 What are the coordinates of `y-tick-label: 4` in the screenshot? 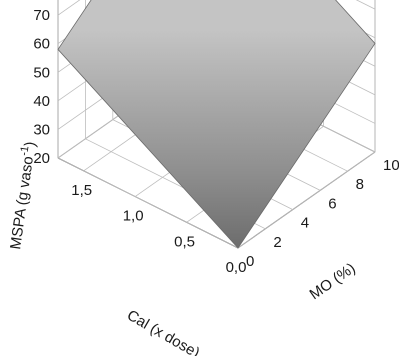 It's located at (305, 223).